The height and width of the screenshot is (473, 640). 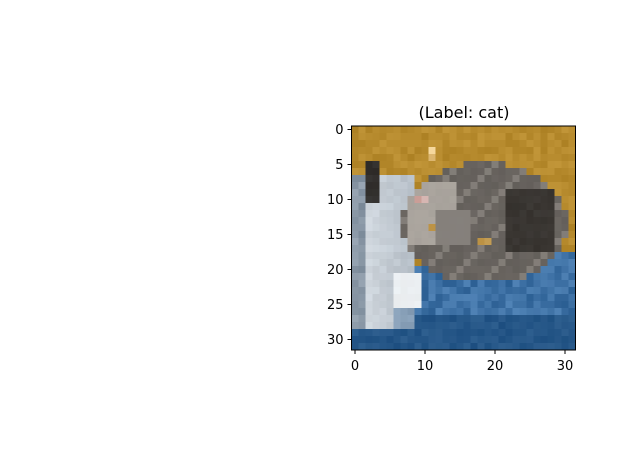 What do you see at coordinates (335, 340) in the screenshot?
I see `y-tick-label: 30` at bounding box center [335, 340].